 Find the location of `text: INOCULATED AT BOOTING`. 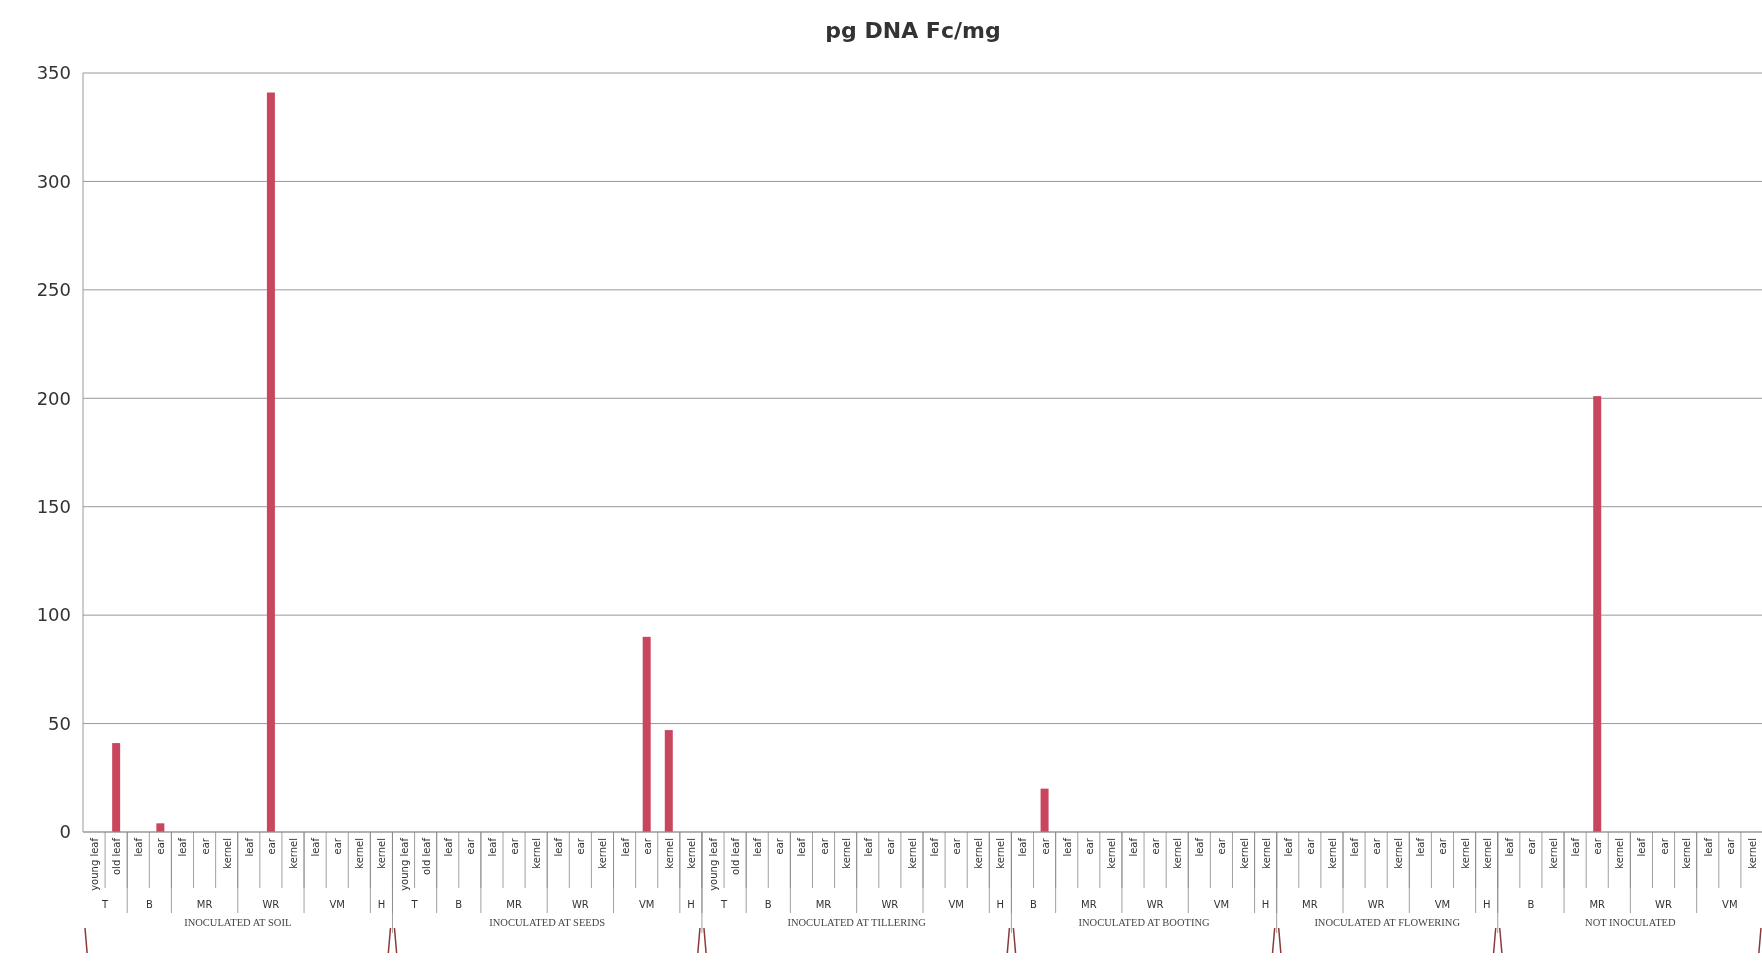

text: INOCULATED AT BOOTING is located at coordinates (1144, 922).